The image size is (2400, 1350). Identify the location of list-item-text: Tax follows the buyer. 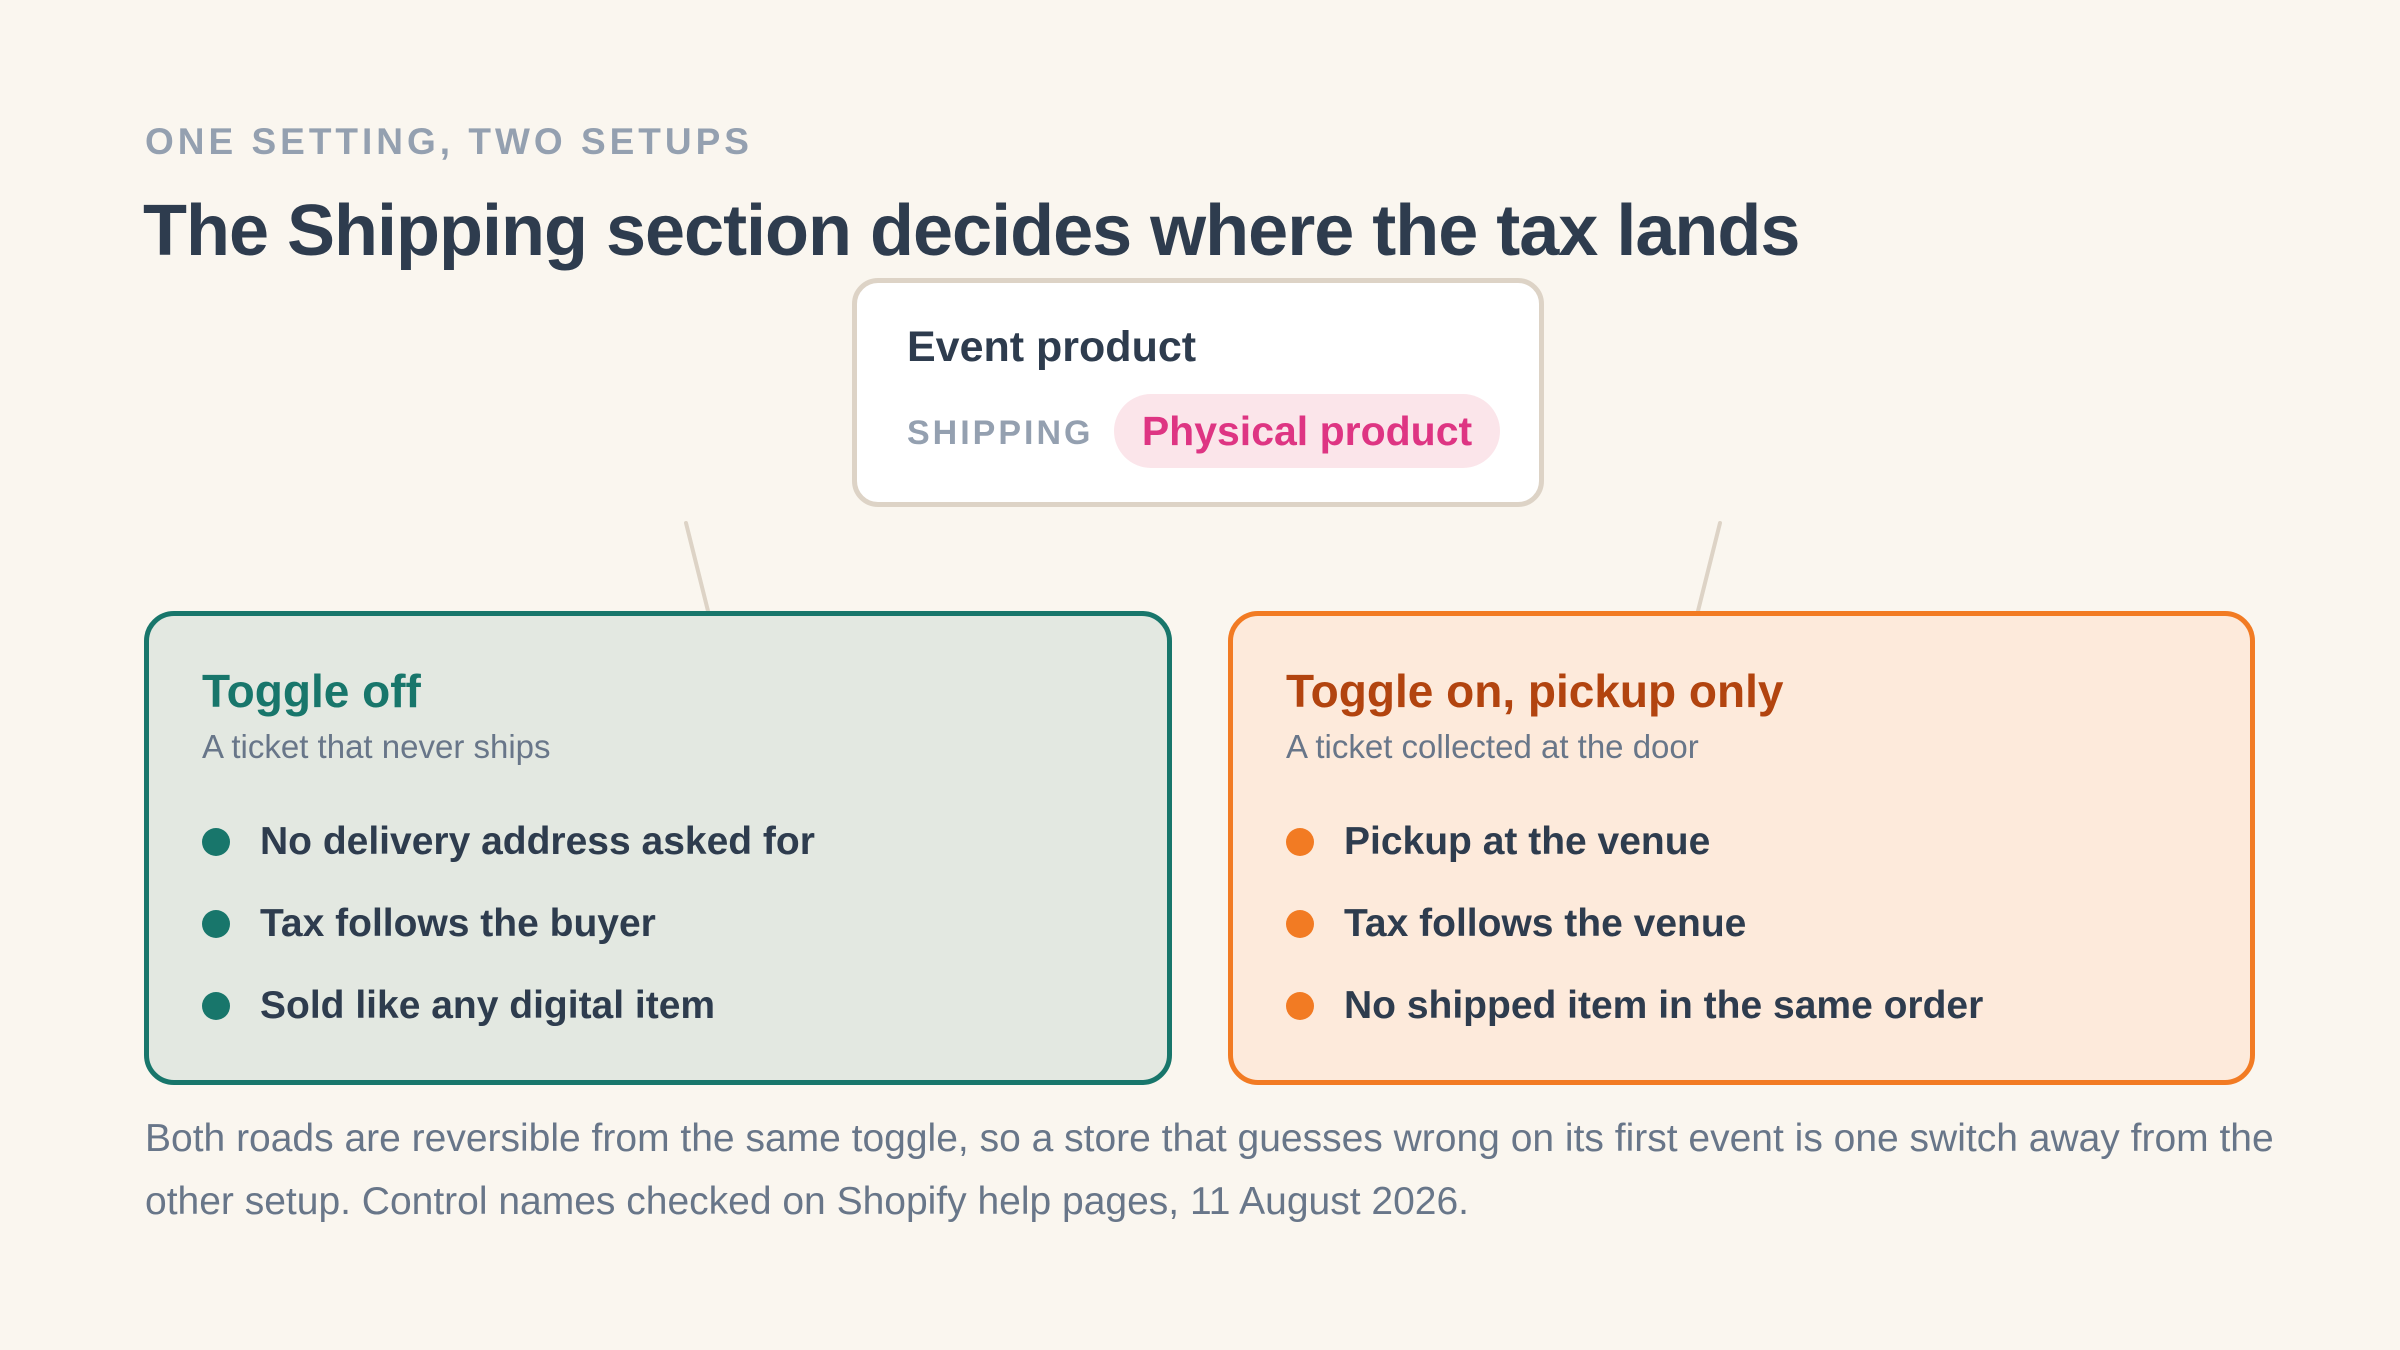
(458, 923).